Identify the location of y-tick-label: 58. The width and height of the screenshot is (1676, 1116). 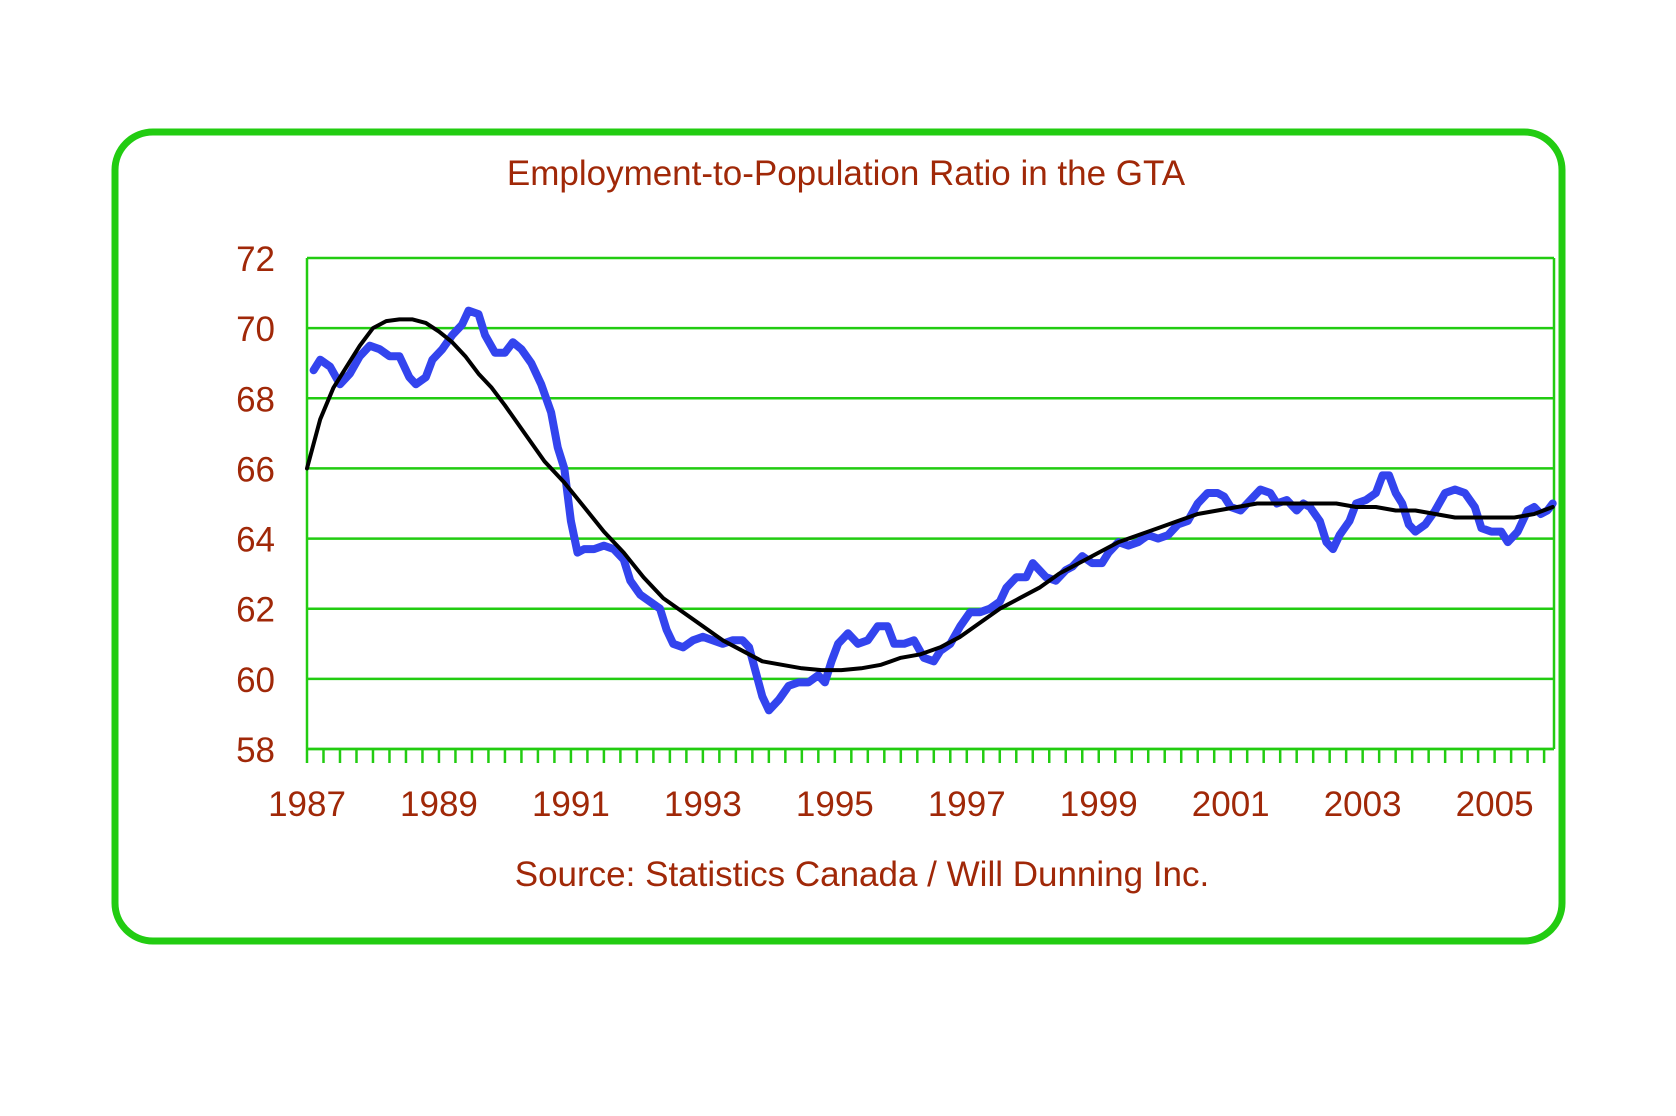
(255, 750).